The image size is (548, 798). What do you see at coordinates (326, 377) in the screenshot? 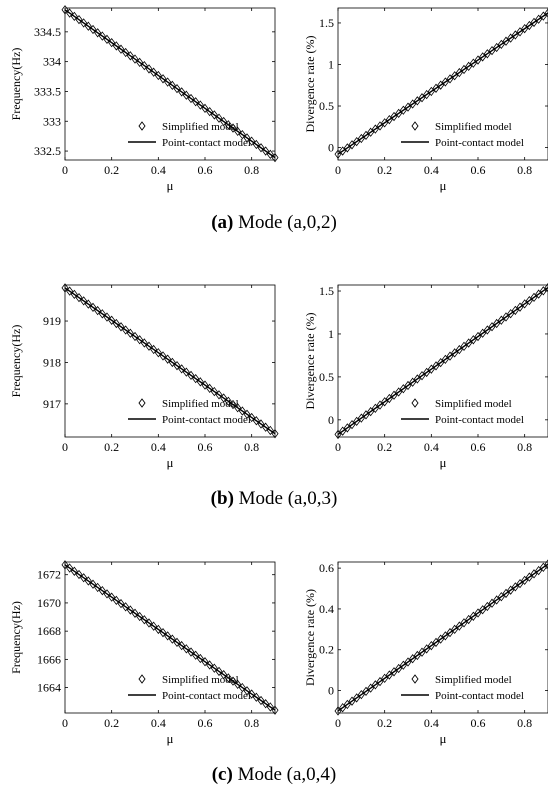
I see `plot-b-divergence-ytick-label: 0.5` at bounding box center [326, 377].